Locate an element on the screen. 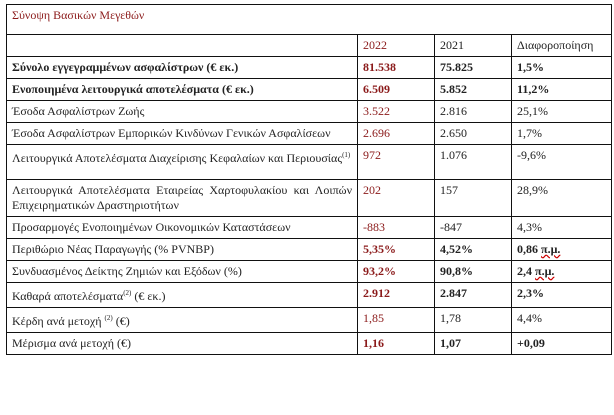 The image size is (614, 415). value-2021: 157 is located at coordinates (473, 198).